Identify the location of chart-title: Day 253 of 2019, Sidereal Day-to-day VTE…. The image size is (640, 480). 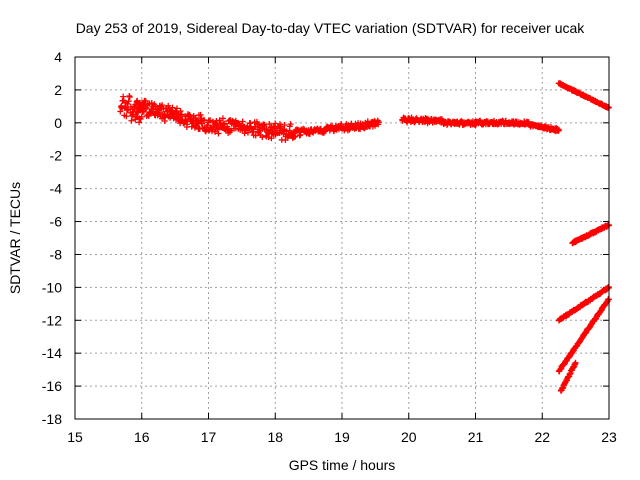
(331, 28).